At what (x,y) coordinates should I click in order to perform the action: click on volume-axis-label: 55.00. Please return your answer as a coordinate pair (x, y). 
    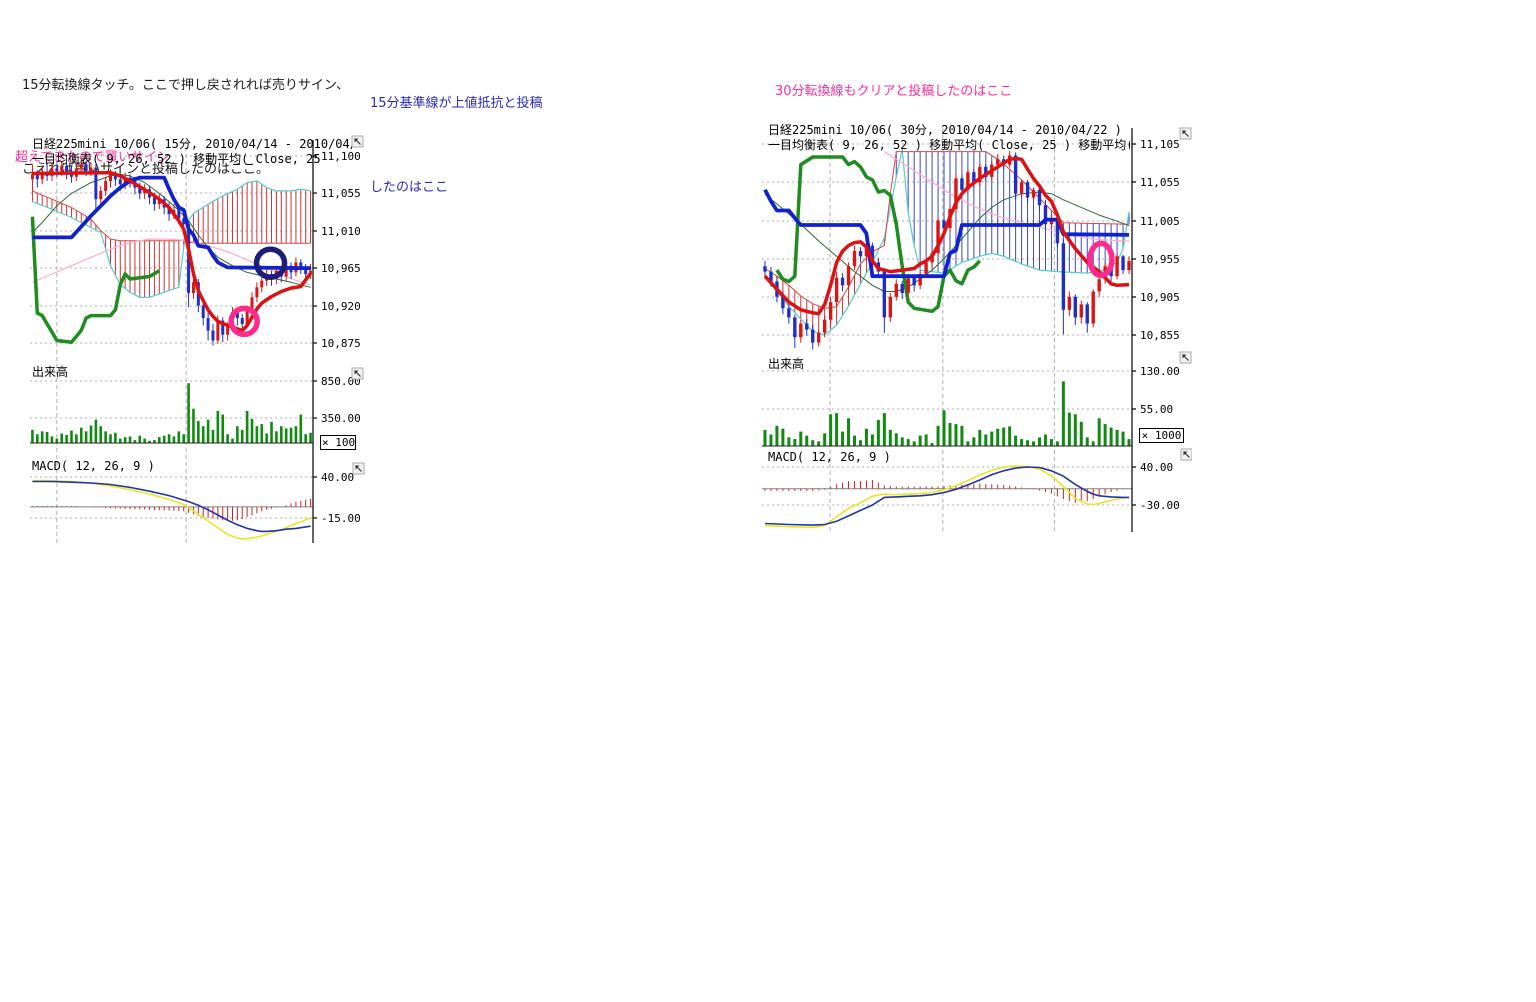
    Looking at the image, I should click on (1156, 409).